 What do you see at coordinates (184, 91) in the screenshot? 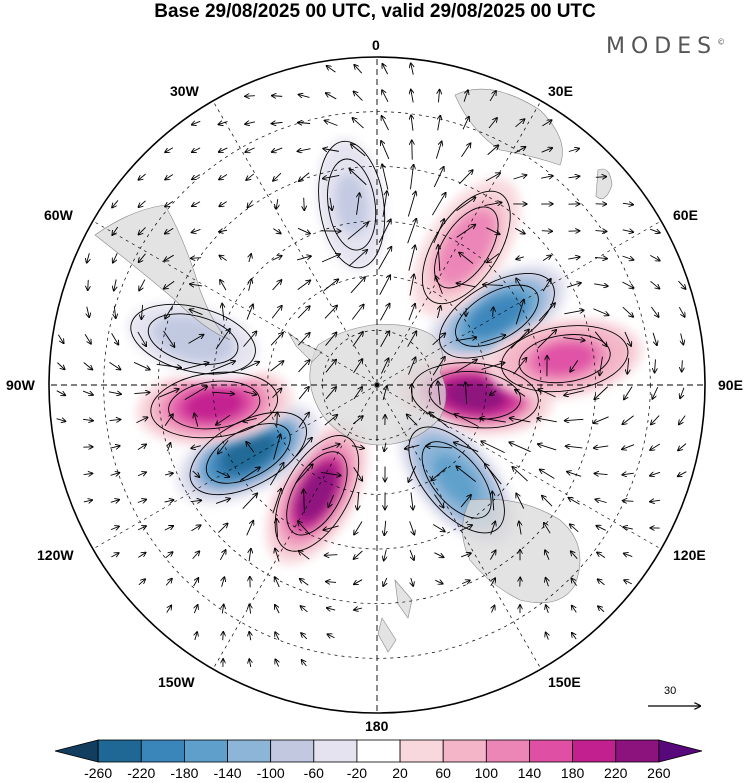
I see `lon-label-30w: 30W` at bounding box center [184, 91].